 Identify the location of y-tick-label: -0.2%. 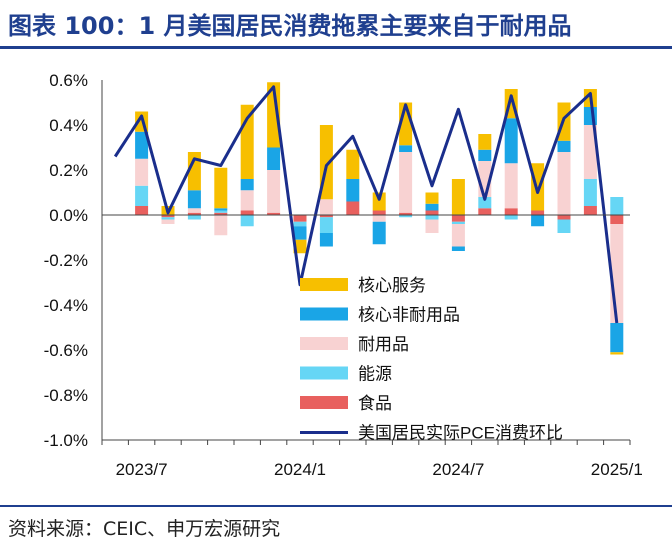
(66, 260).